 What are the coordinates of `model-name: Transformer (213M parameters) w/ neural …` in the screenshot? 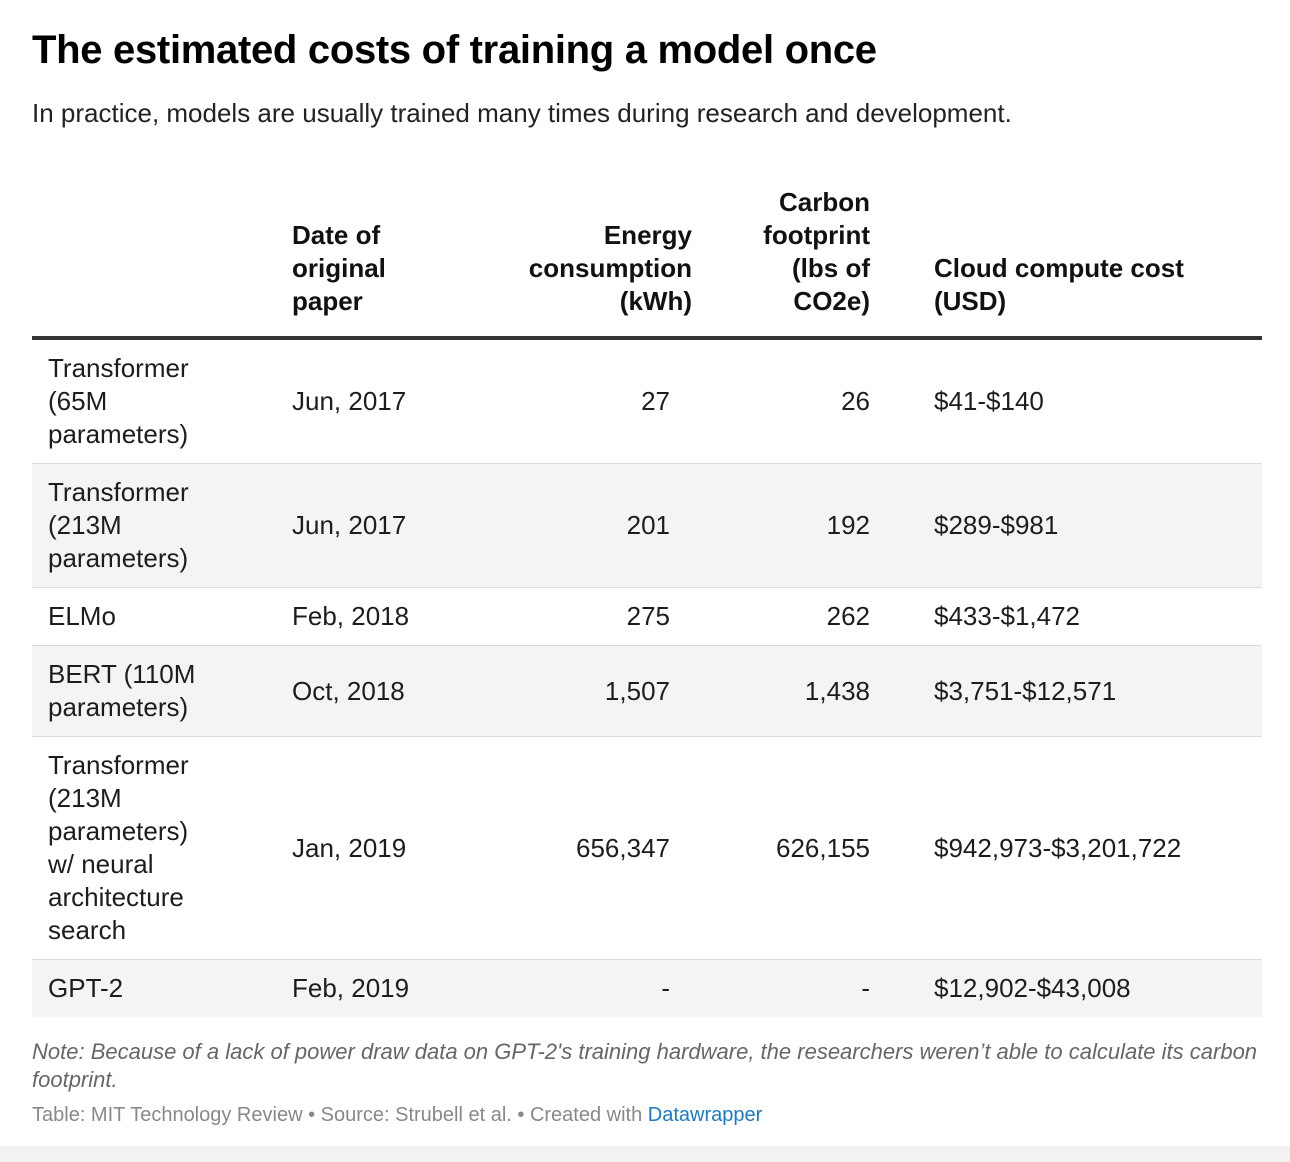 It's located at (118, 847).